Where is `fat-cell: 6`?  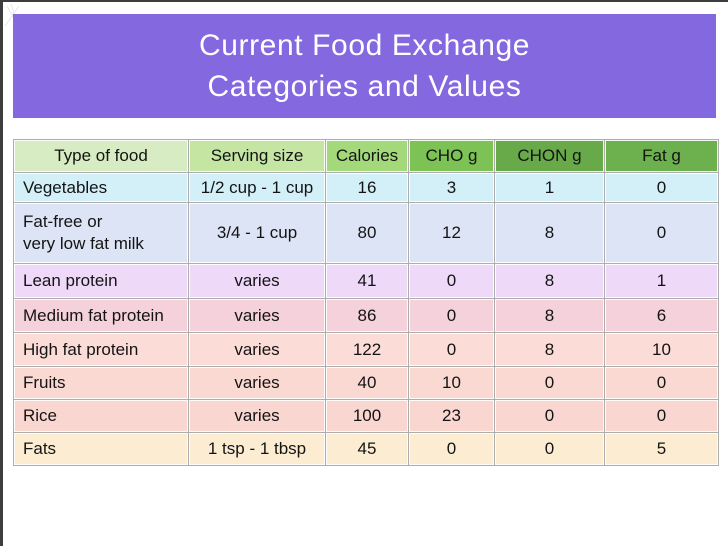 fat-cell: 6 is located at coordinates (661, 315).